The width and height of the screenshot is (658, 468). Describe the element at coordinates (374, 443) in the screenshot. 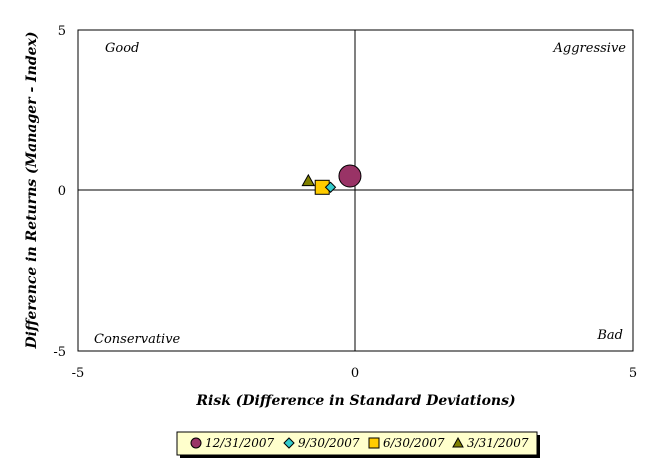

I see `legend-marker-square` at that location.